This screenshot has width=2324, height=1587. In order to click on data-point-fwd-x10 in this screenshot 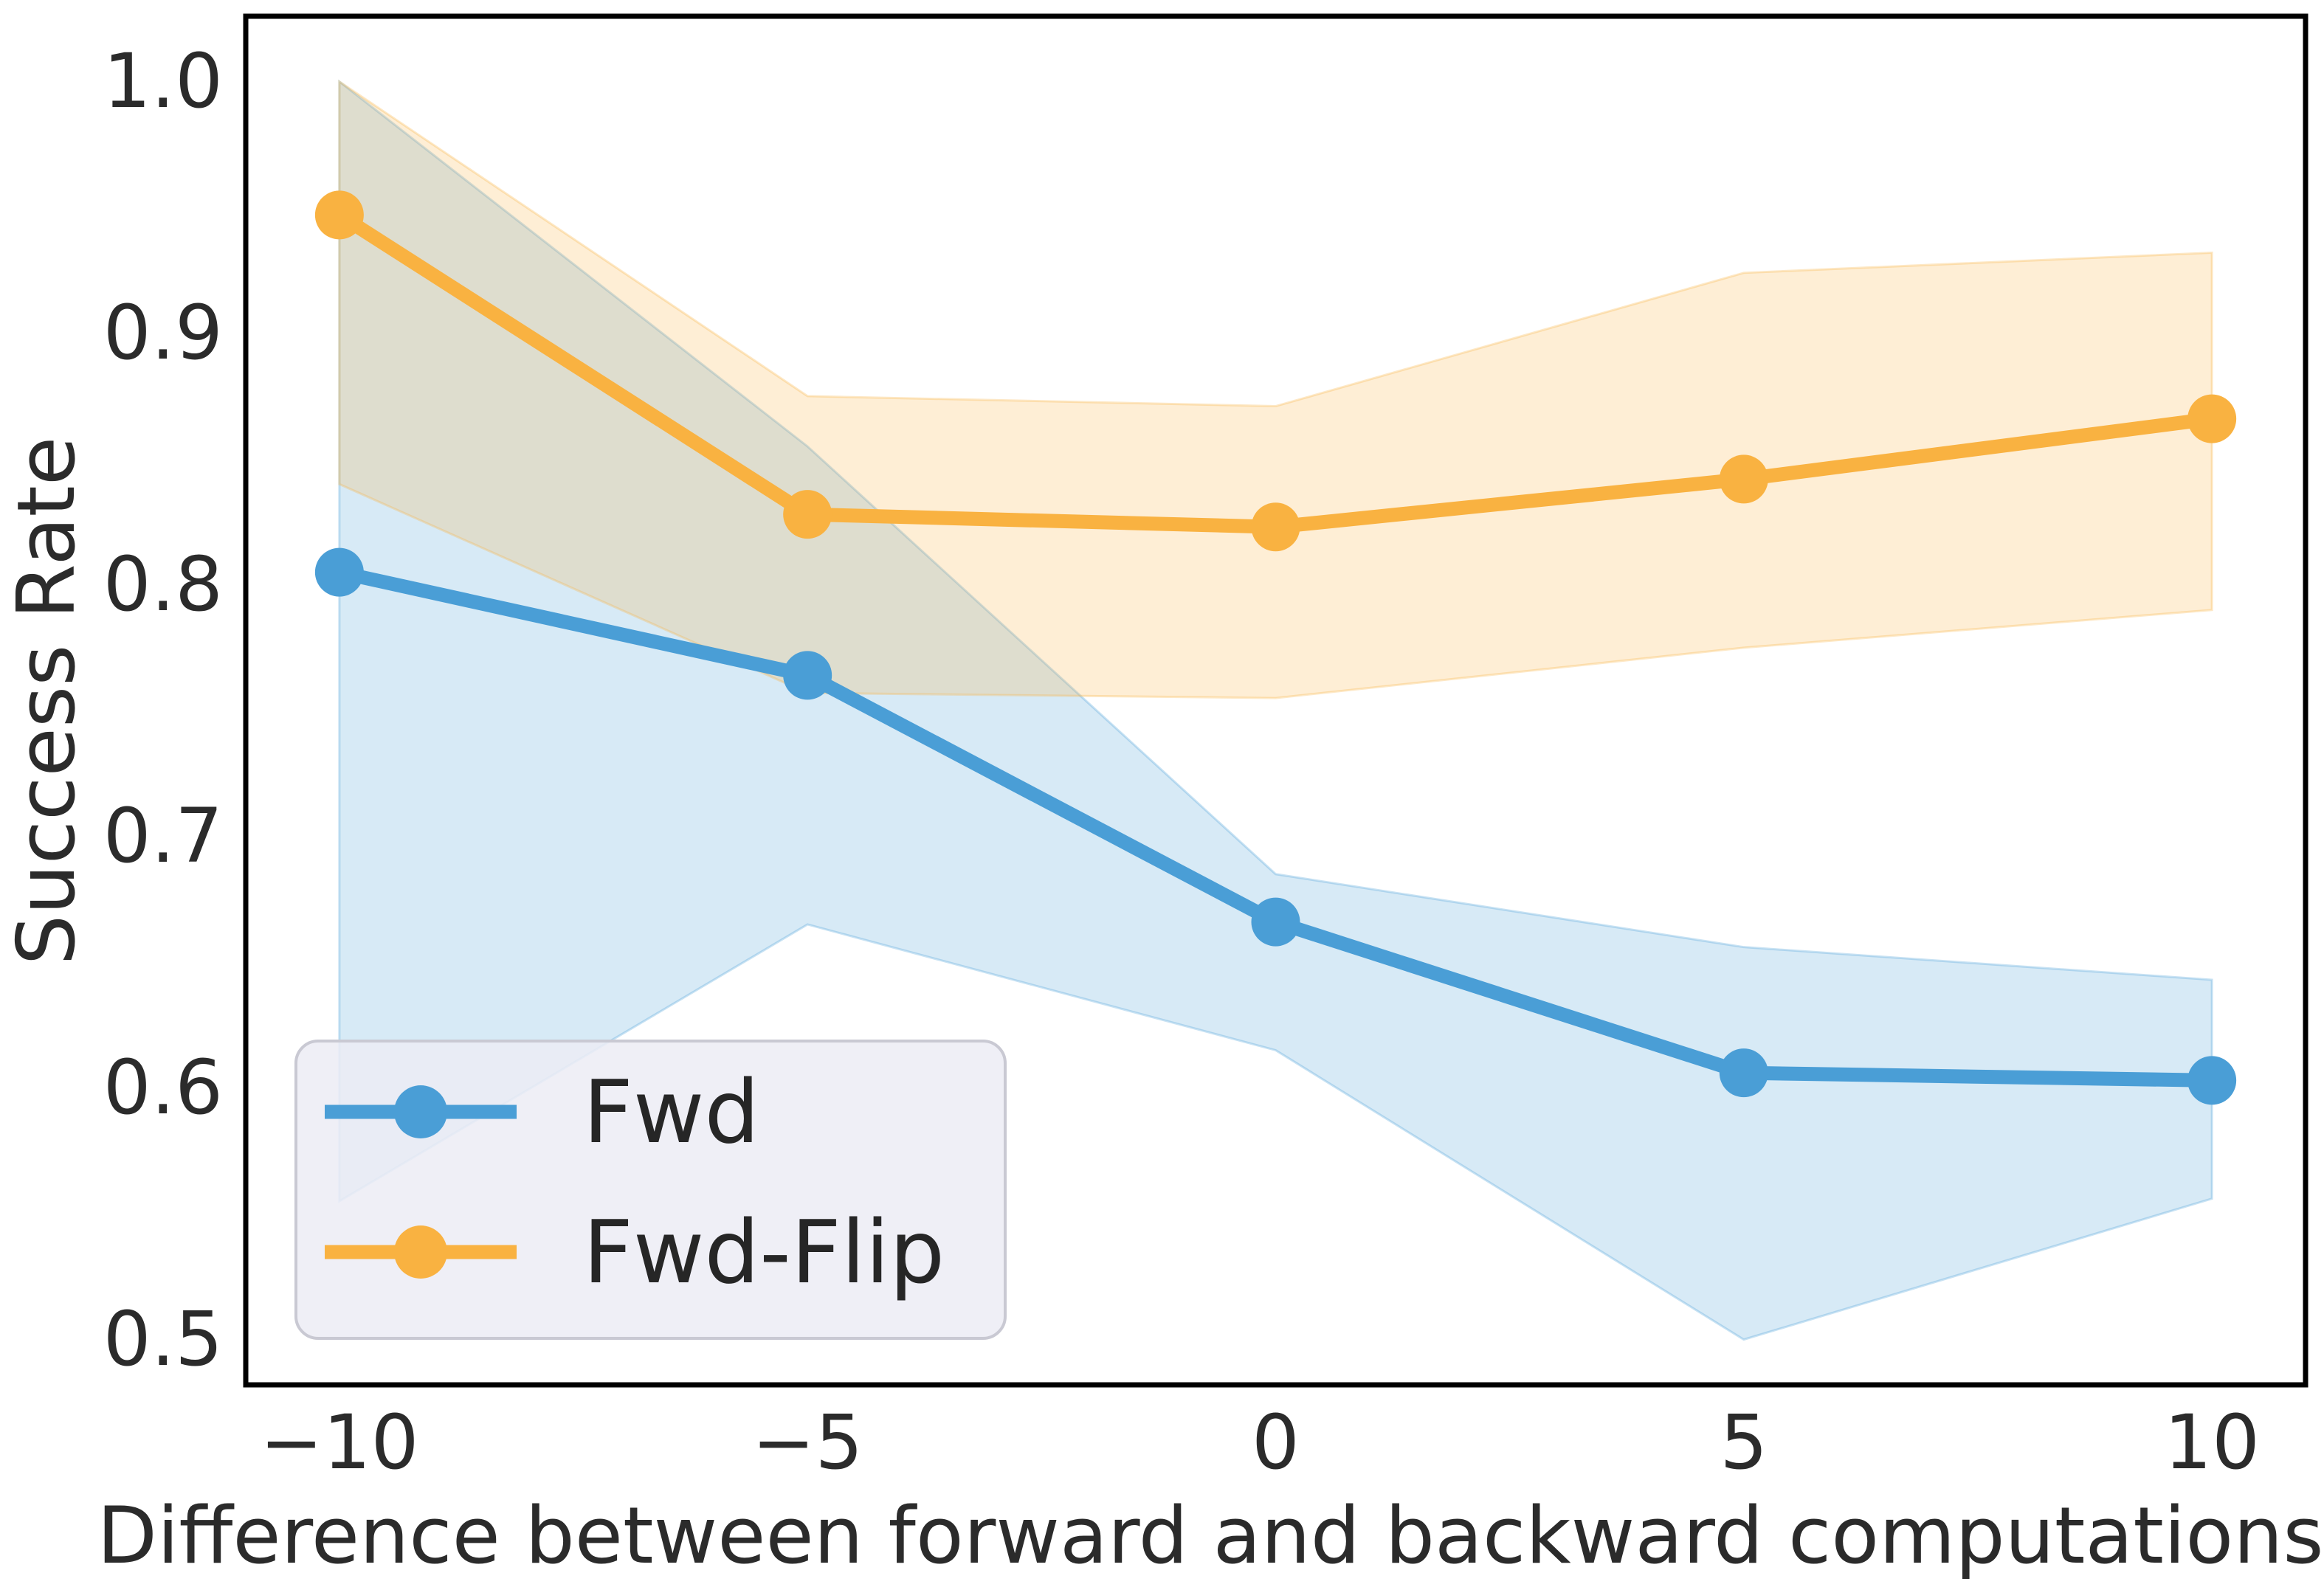, I will do `click(2212, 1080)`.